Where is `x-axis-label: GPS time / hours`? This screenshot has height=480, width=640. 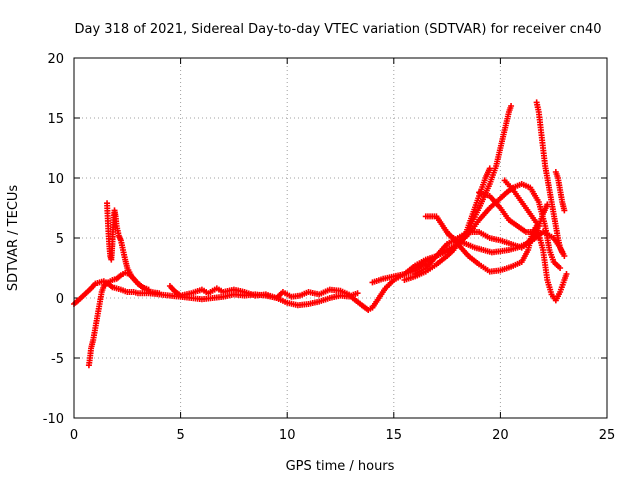
x-axis-label: GPS time / hours is located at coordinates (340, 466).